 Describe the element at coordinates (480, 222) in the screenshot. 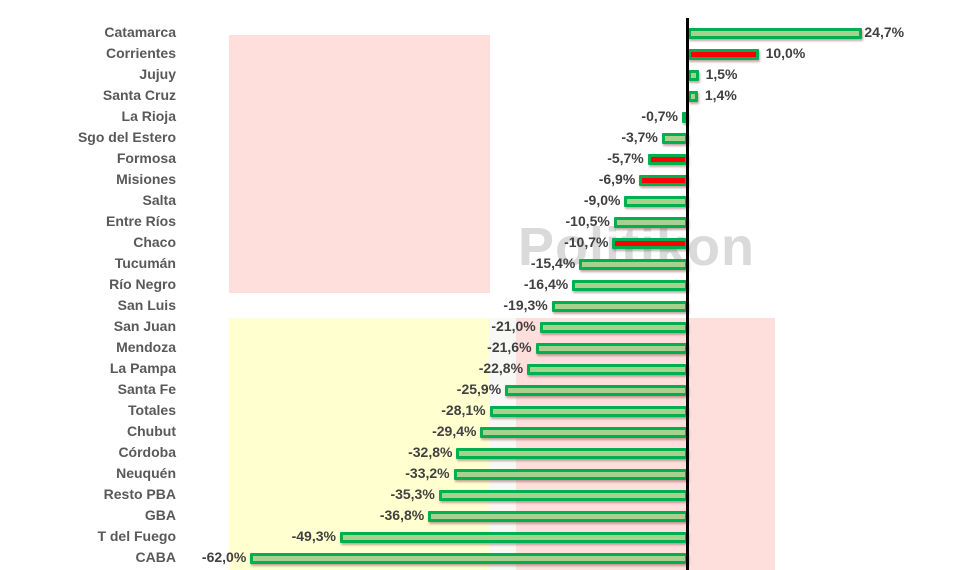

I see `bar-row: Entre Ríos -10,5%` at that location.